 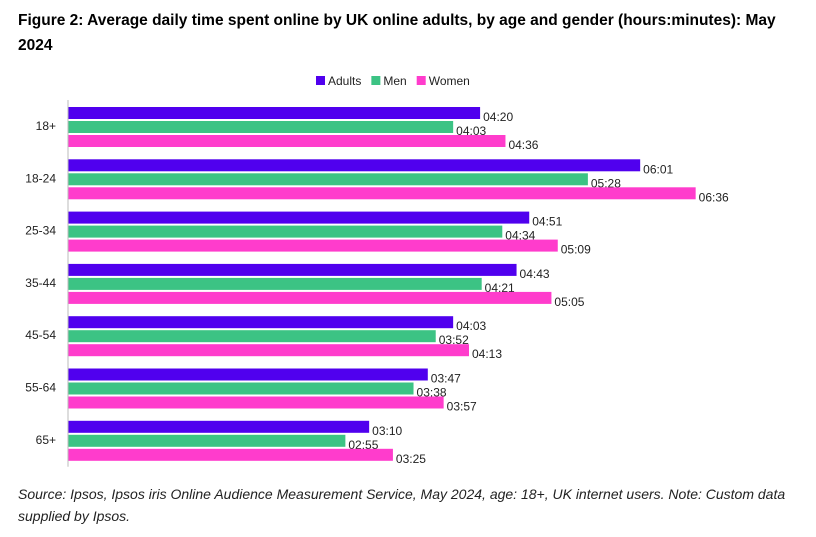 I want to click on legend-label-adults: Adults, so click(x=344, y=81).